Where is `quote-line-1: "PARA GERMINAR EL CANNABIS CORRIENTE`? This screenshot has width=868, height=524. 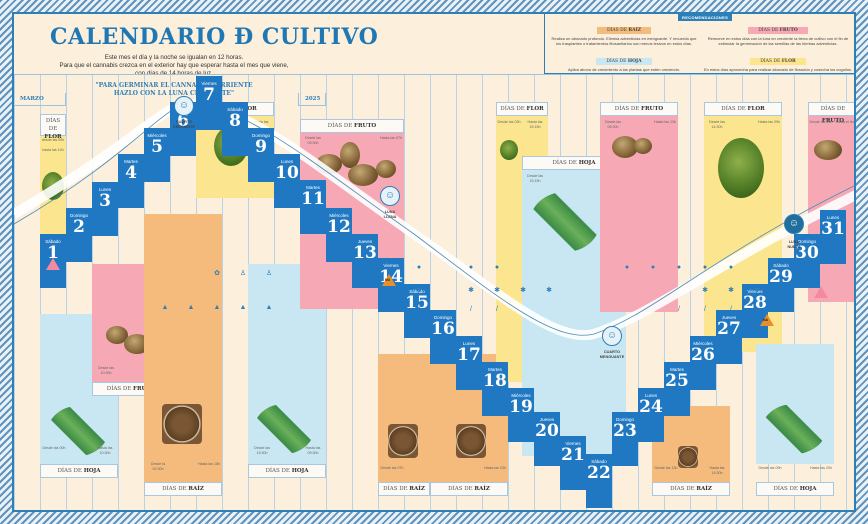
quote-line-1: "PARA GERMINAR EL CANNABIS CORRIENTE is located at coordinates (174, 85).